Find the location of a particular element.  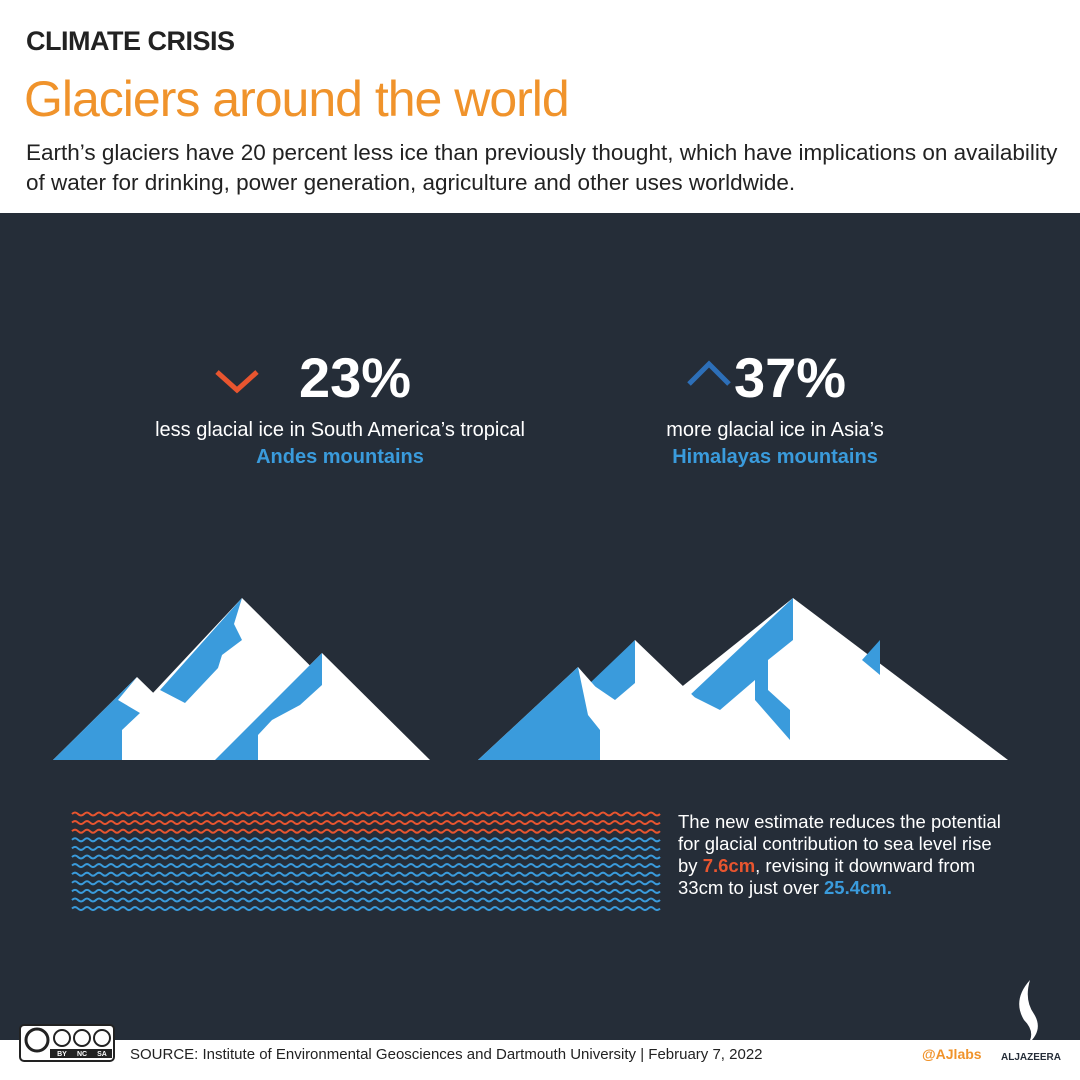

aj-box is located at coordinates (1031, 1056).